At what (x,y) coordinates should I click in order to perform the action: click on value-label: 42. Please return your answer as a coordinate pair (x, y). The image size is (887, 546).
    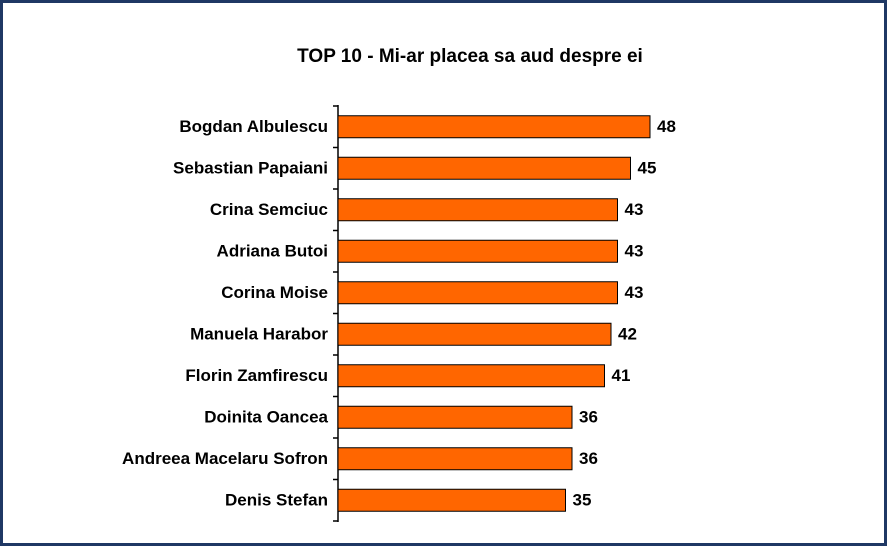
    Looking at the image, I should click on (627, 334).